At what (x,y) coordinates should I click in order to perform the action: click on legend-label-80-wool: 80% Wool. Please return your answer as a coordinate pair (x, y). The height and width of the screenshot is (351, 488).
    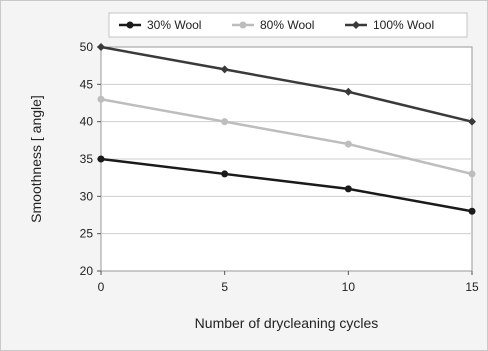
    Looking at the image, I should click on (287, 25).